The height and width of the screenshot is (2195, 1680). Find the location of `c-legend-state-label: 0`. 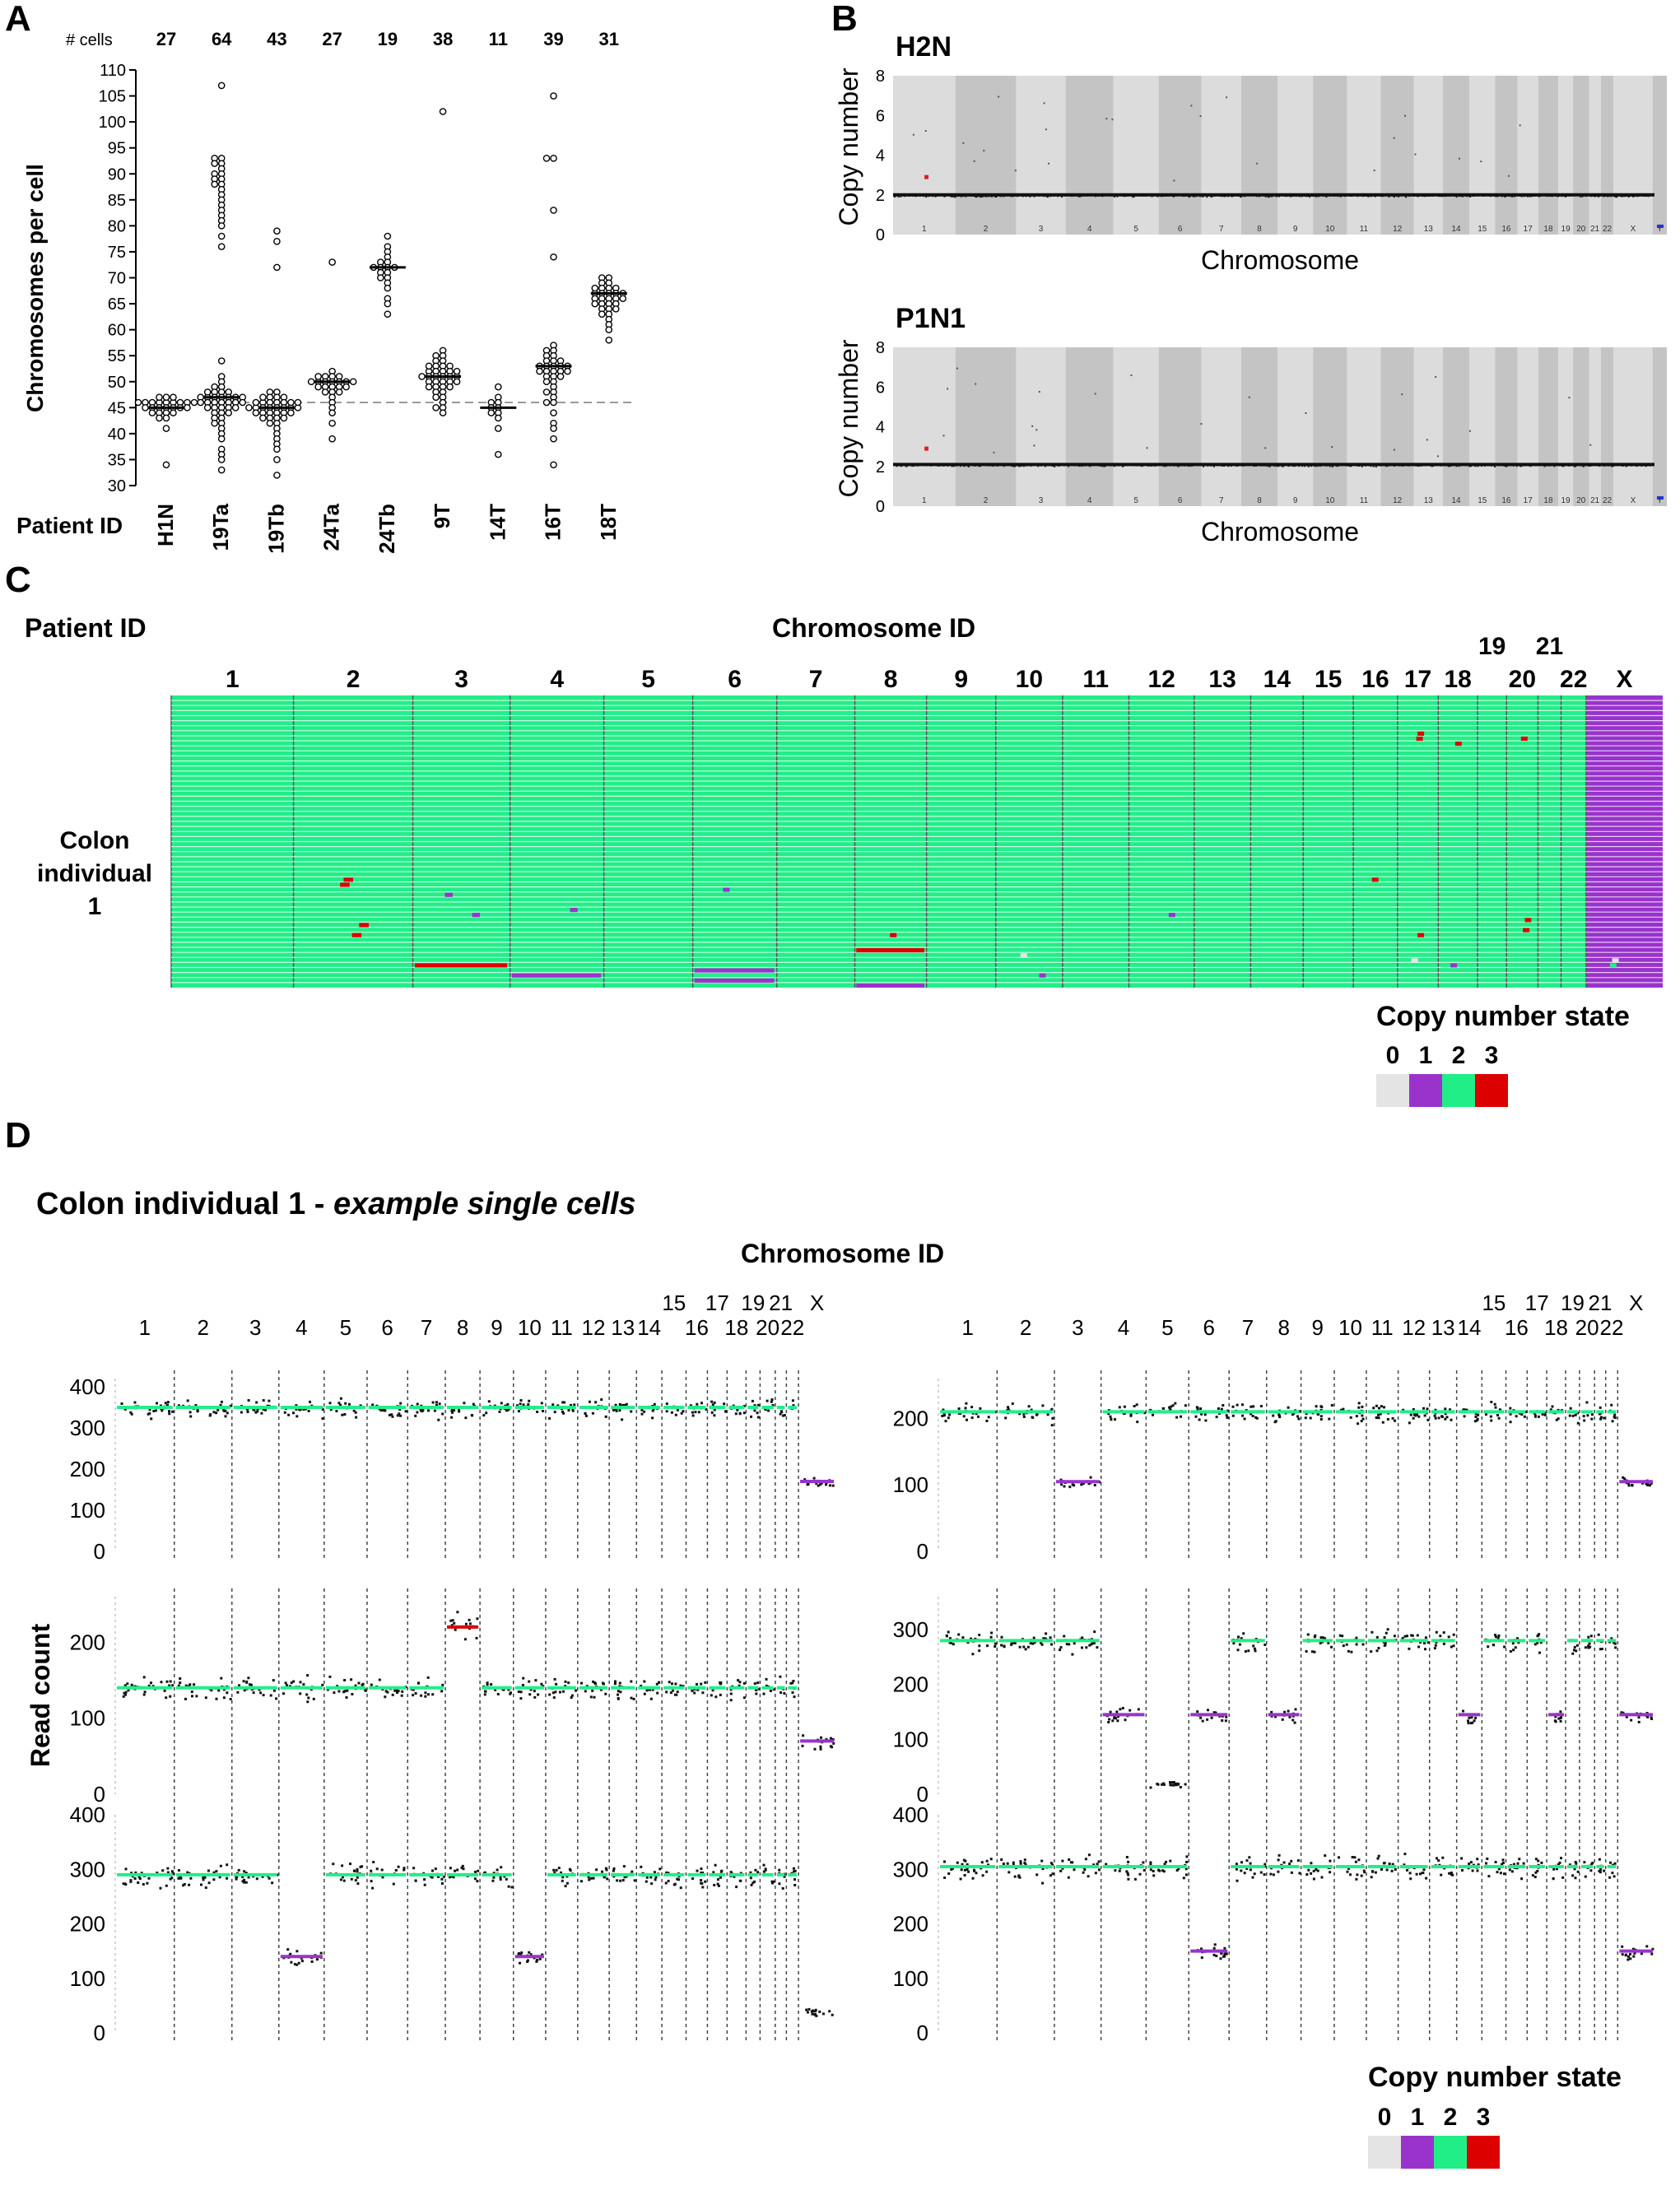

c-legend-state-label: 0 is located at coordinates (1393, 1055).